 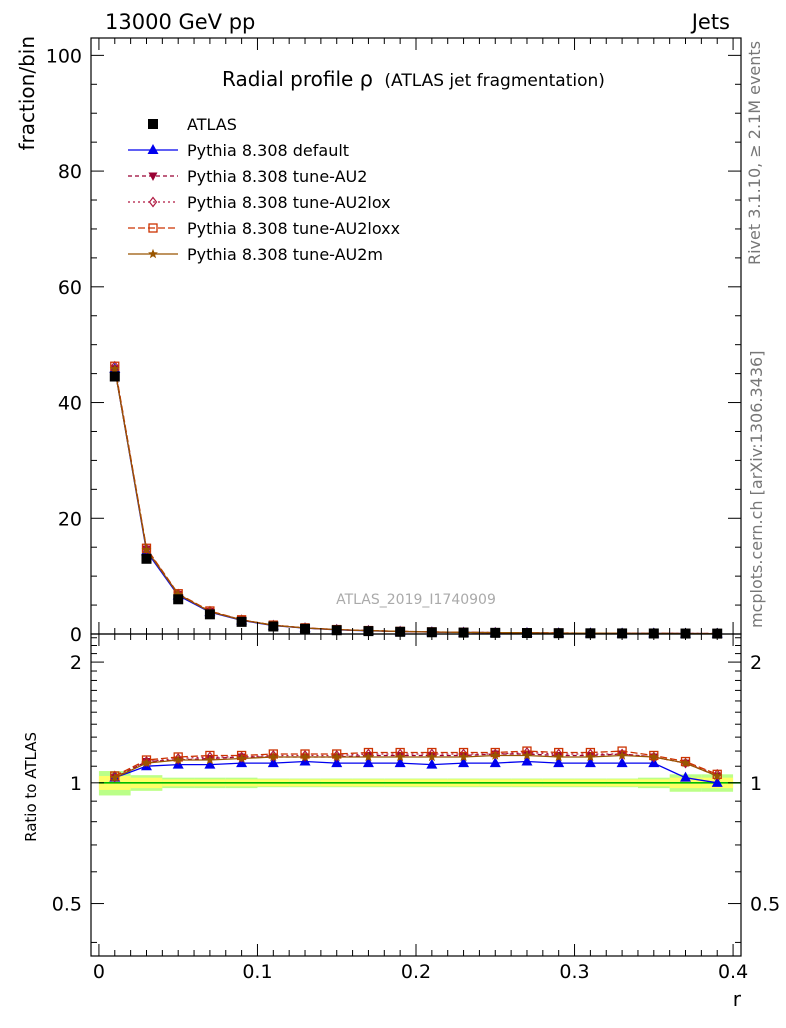 I want to click on ratio-line-au2m, so click(x=416, y=766).